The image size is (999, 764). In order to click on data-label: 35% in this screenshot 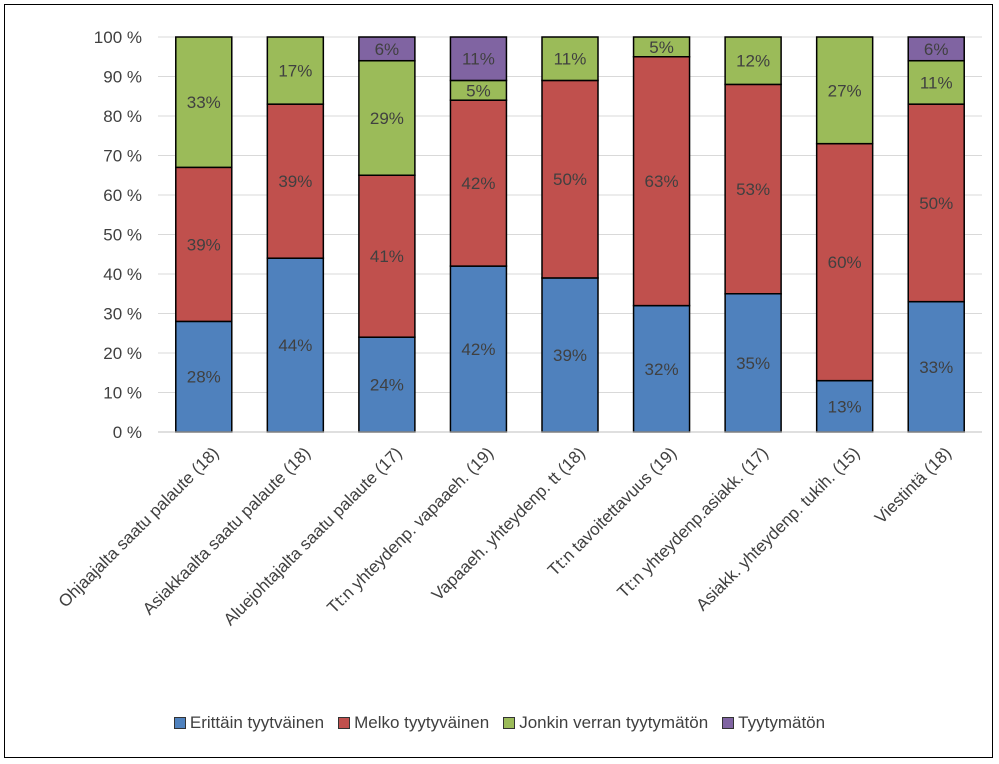, I will do `click(753, 363)`.